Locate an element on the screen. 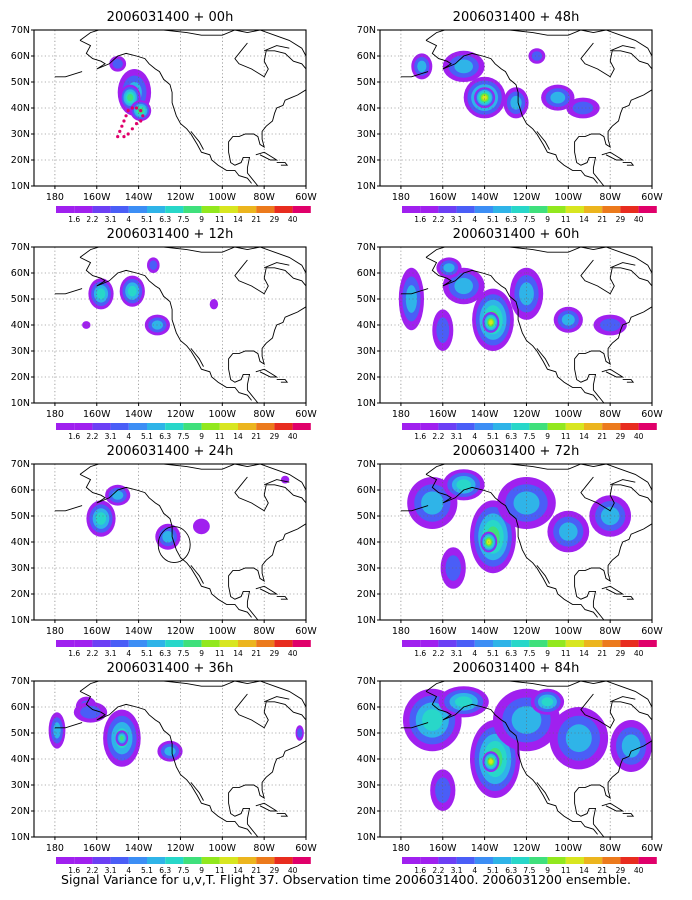  colorbar-level: 5.1 is located at coordinates (147, 219).